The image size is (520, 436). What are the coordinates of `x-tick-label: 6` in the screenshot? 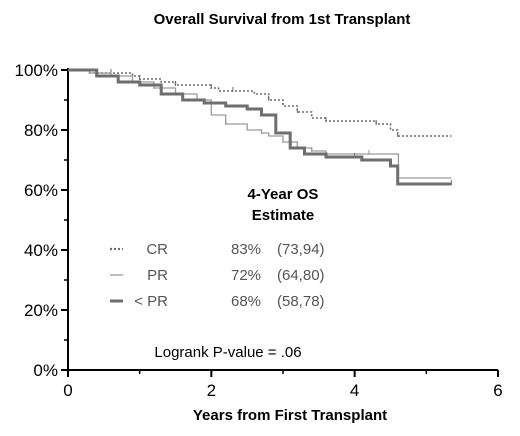 It's located at (497, 390).